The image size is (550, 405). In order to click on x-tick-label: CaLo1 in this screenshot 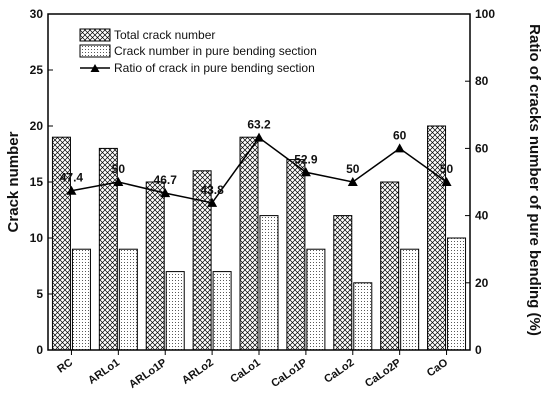, I will do `click(245, 371)`.